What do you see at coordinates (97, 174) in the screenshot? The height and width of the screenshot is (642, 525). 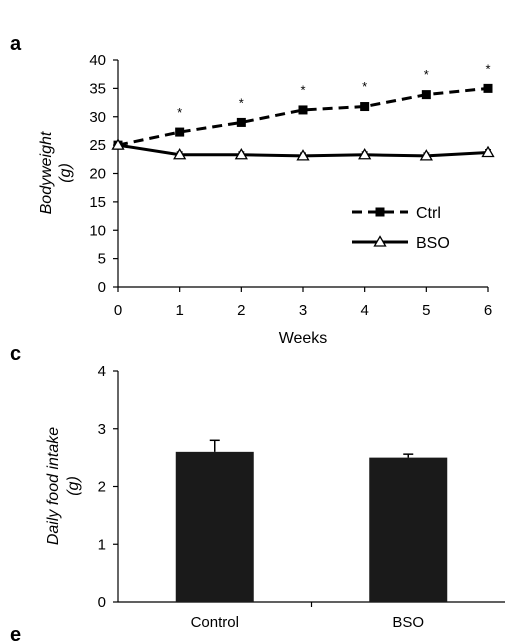 I see `line-y-tick-label: 20` at bounding box center [97, 174].